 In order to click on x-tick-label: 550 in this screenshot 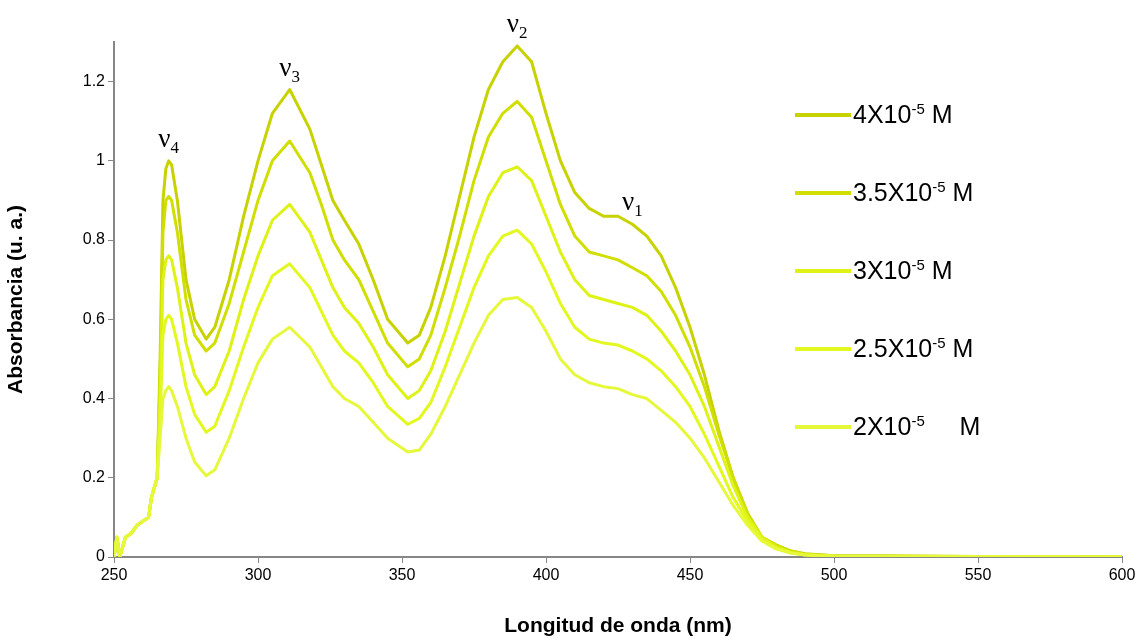, I will do `click(978, 575)`.